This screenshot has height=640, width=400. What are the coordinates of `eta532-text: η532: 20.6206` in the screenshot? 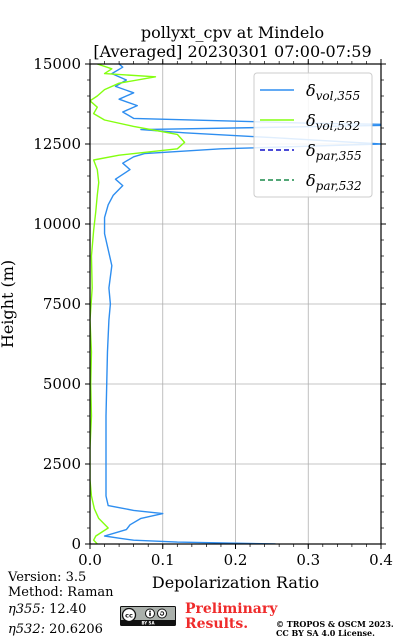 It's located at (55, 630).